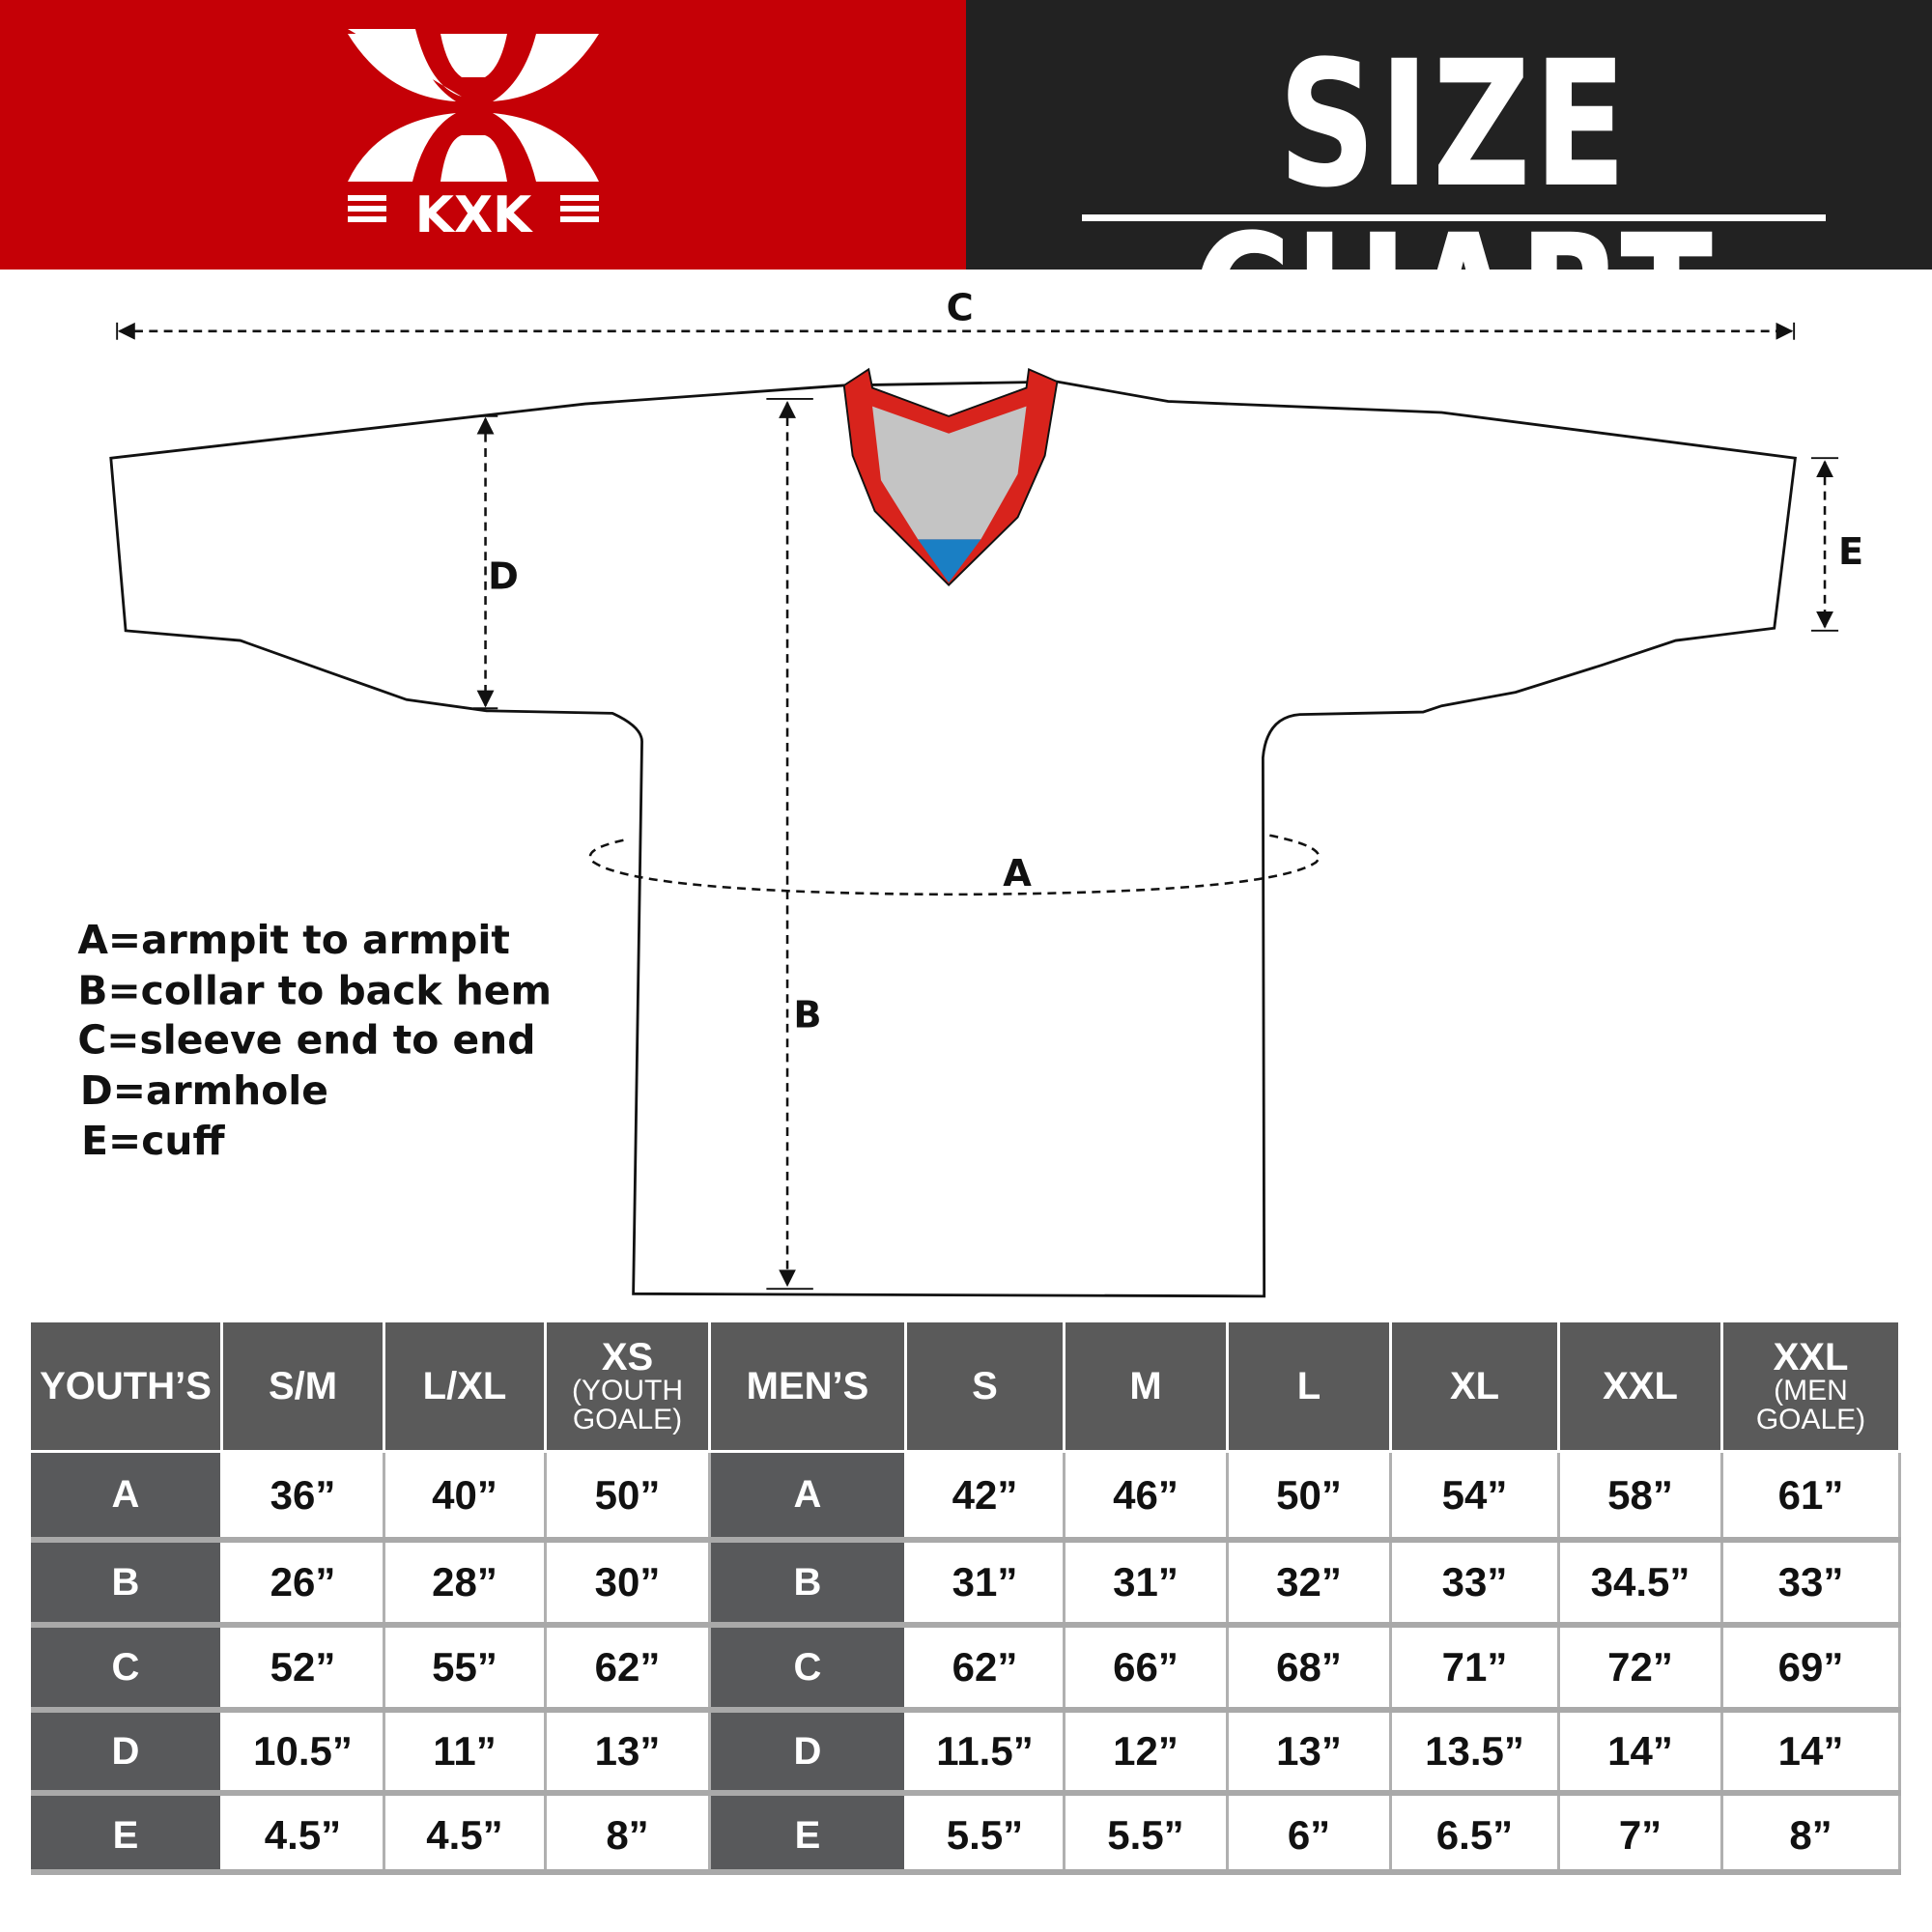  What do you see at coordinates (1146, 1751) in the screenshot?
I see `cell-text: 12”` at bounding box center [1146, 1751].